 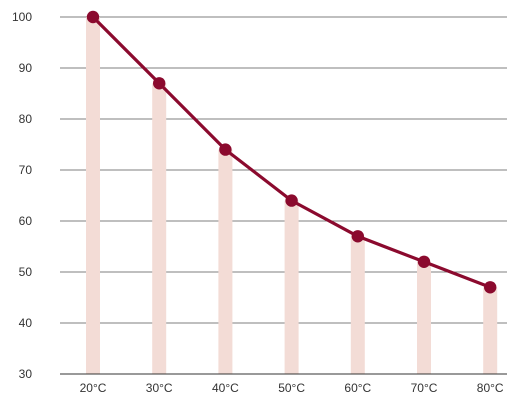 What do you see at coordinates (490, 388) in the screenshot?
I see `x-tick-label: 80°C` at bounding box center [490, 388].